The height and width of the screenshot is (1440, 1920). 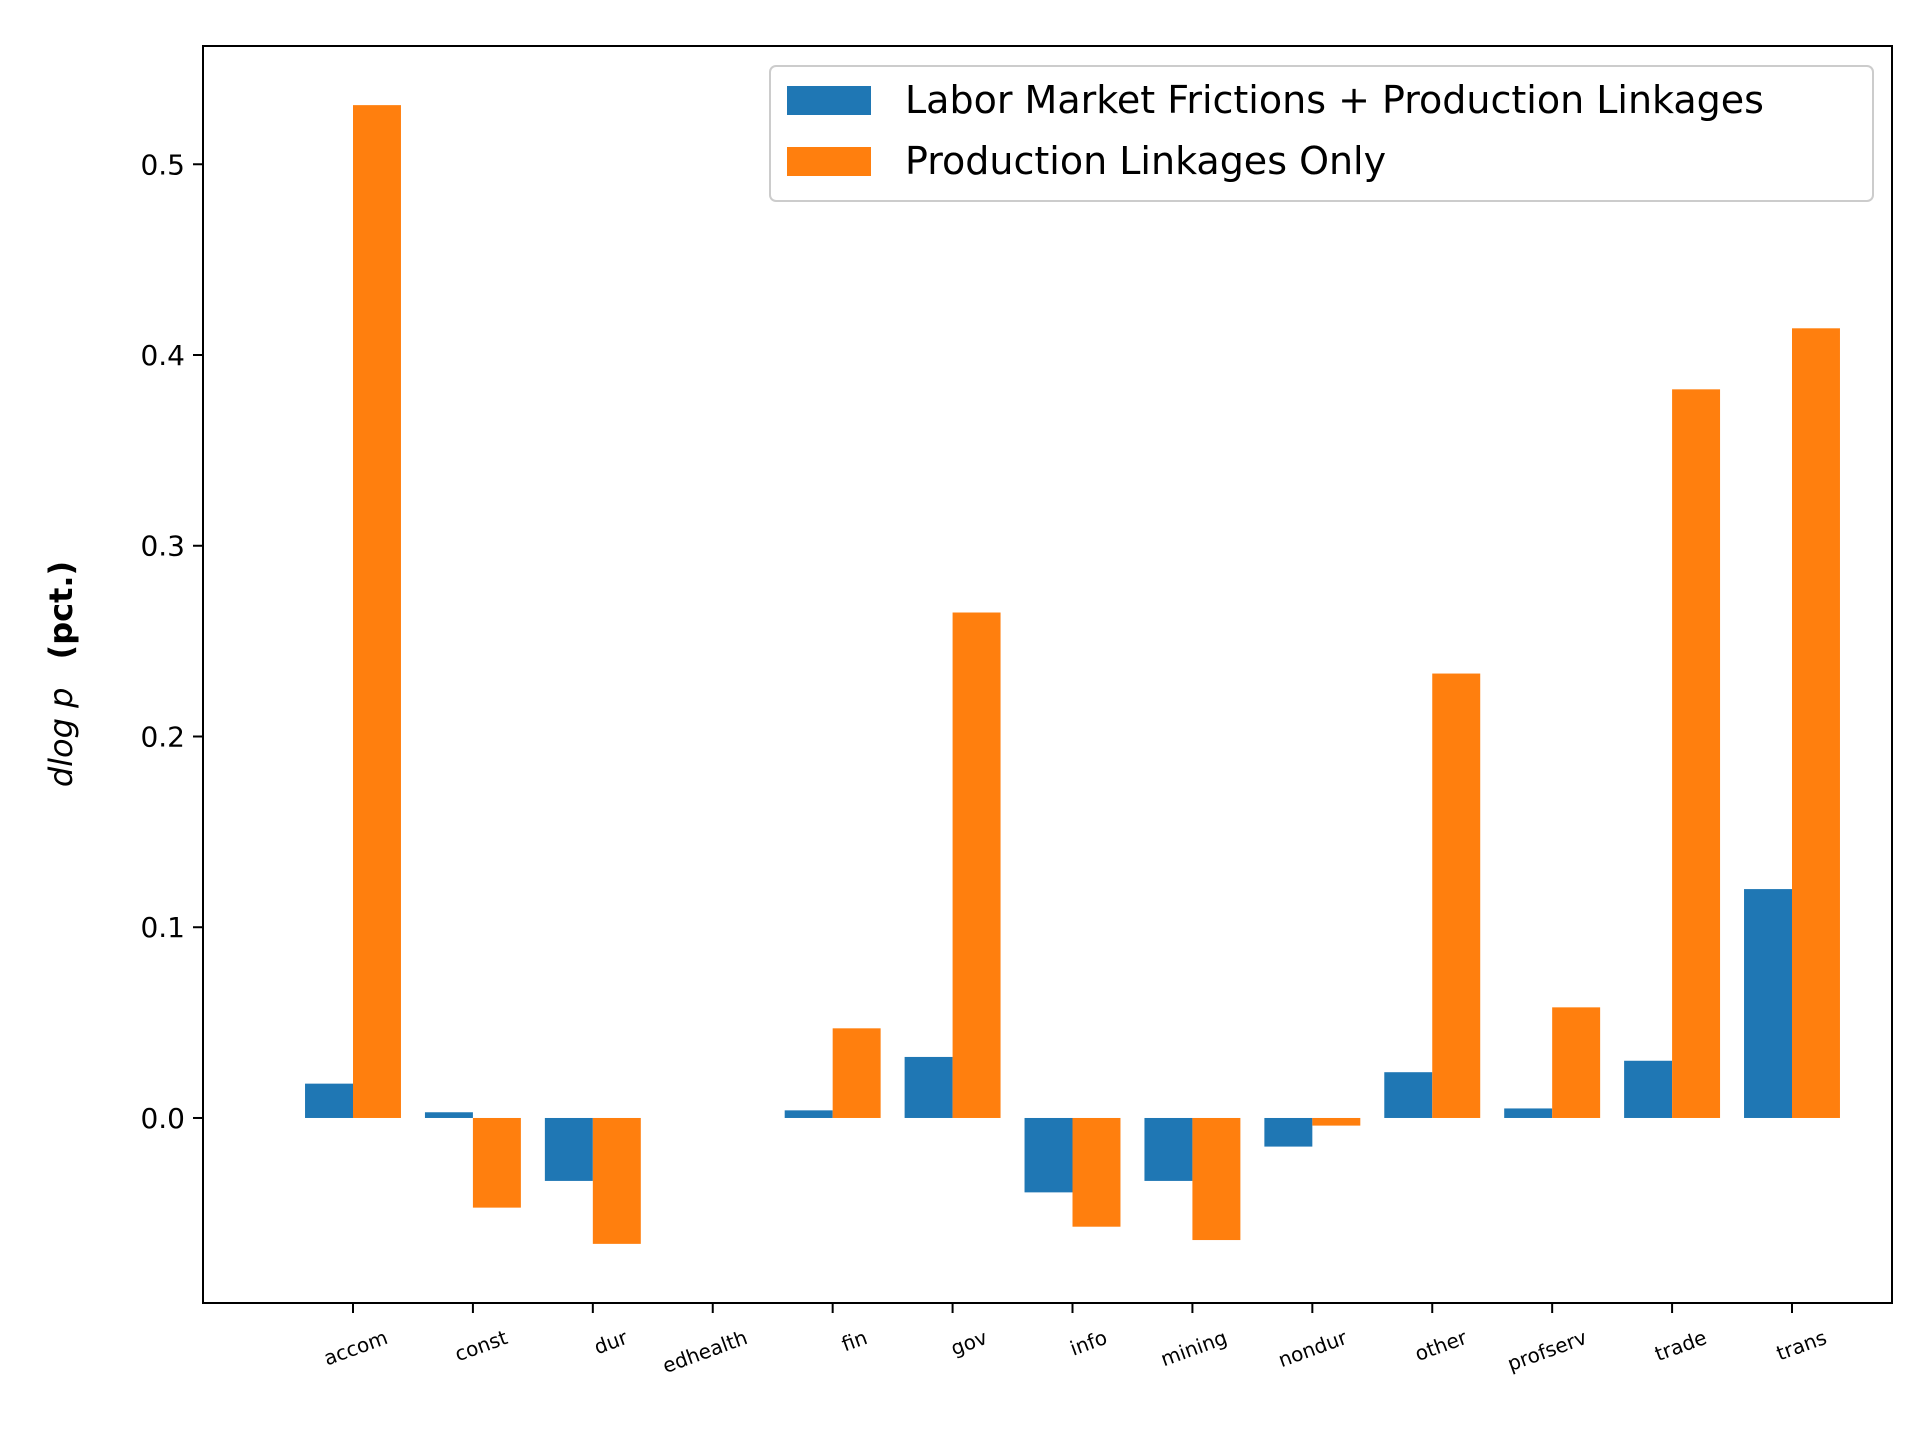 What do you see at coordinates (162, 927) in the screenshot?
I see `y-tick-label: 0.1` at bounding box center [162, 927].